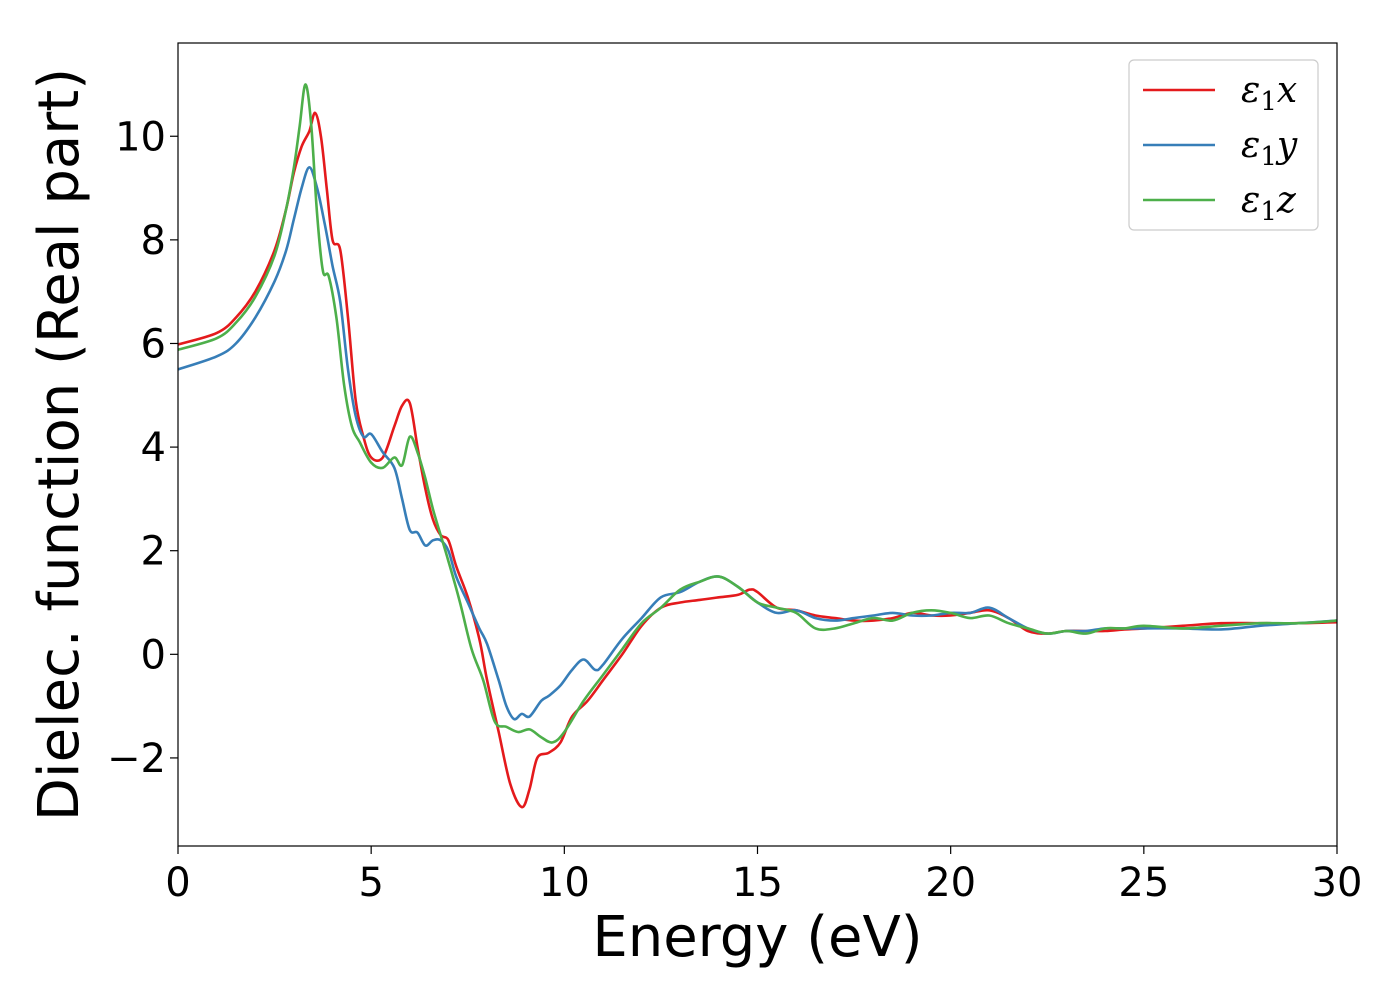  I want to click on y-tick-label: 2, so click(153, 552).